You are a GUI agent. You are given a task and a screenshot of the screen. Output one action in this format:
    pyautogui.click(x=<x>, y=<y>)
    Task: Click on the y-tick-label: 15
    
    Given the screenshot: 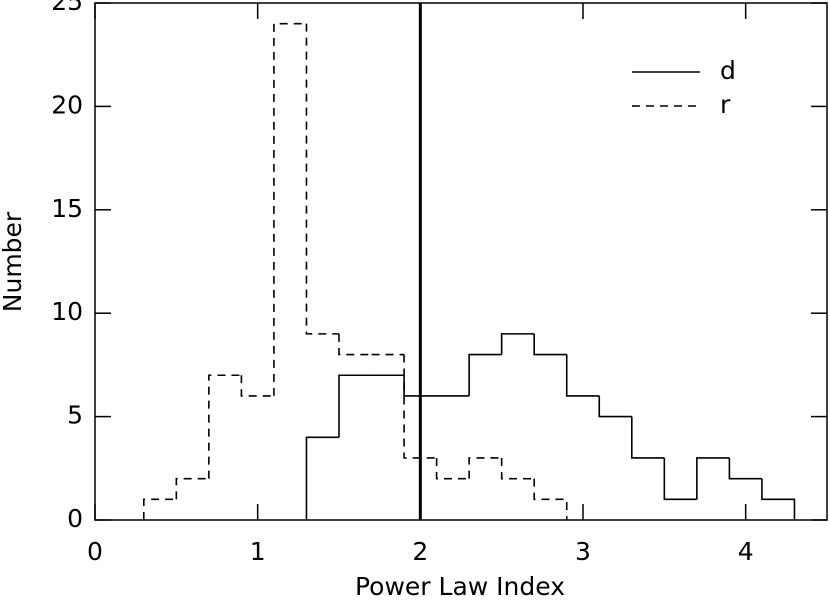 What is the action you would take?
    pyautogui.click(x=67, y=208)
    